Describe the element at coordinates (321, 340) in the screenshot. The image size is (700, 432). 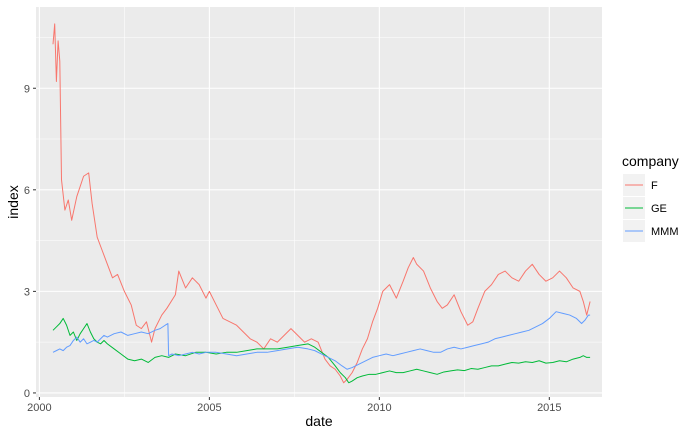
I see `series-line-mmm` at that location.